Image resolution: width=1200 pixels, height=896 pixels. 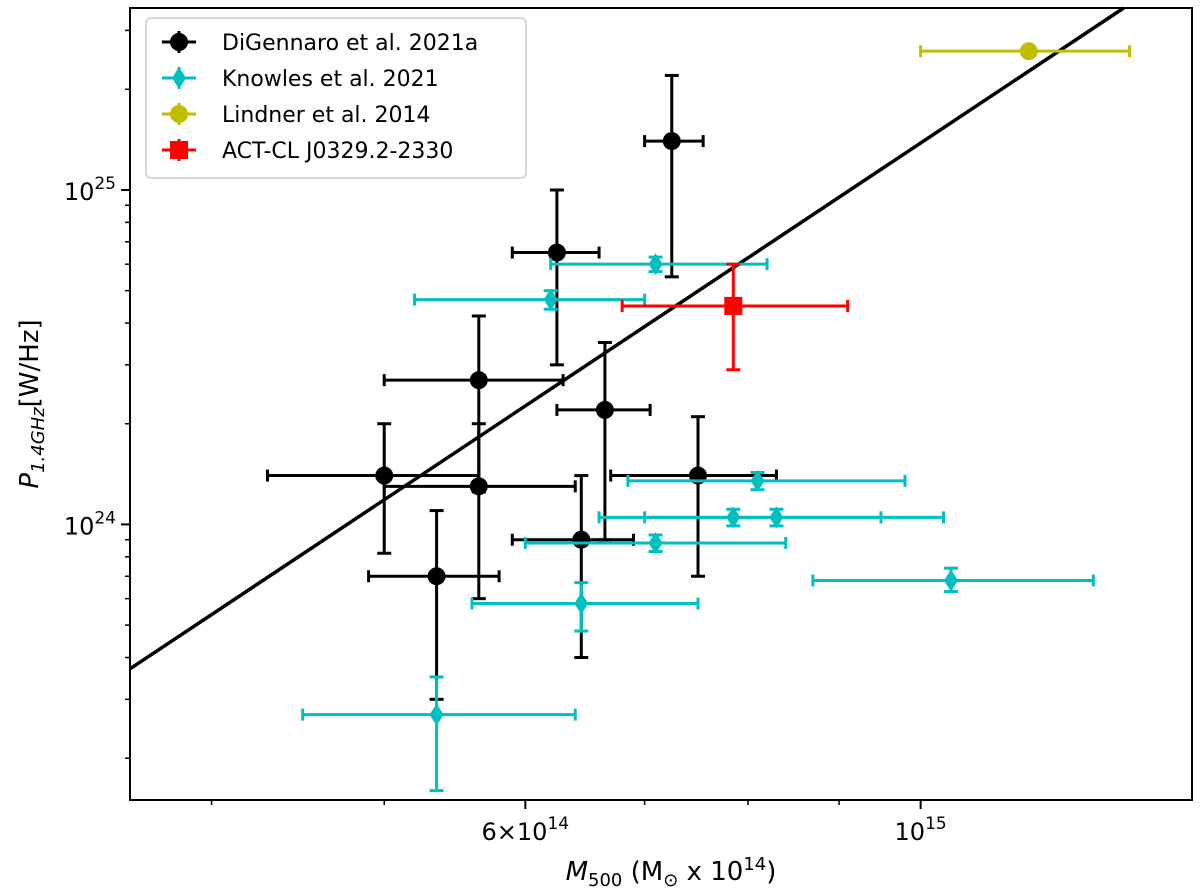 I want to click on x-label-rest: (M, so click(x=642, y=872).